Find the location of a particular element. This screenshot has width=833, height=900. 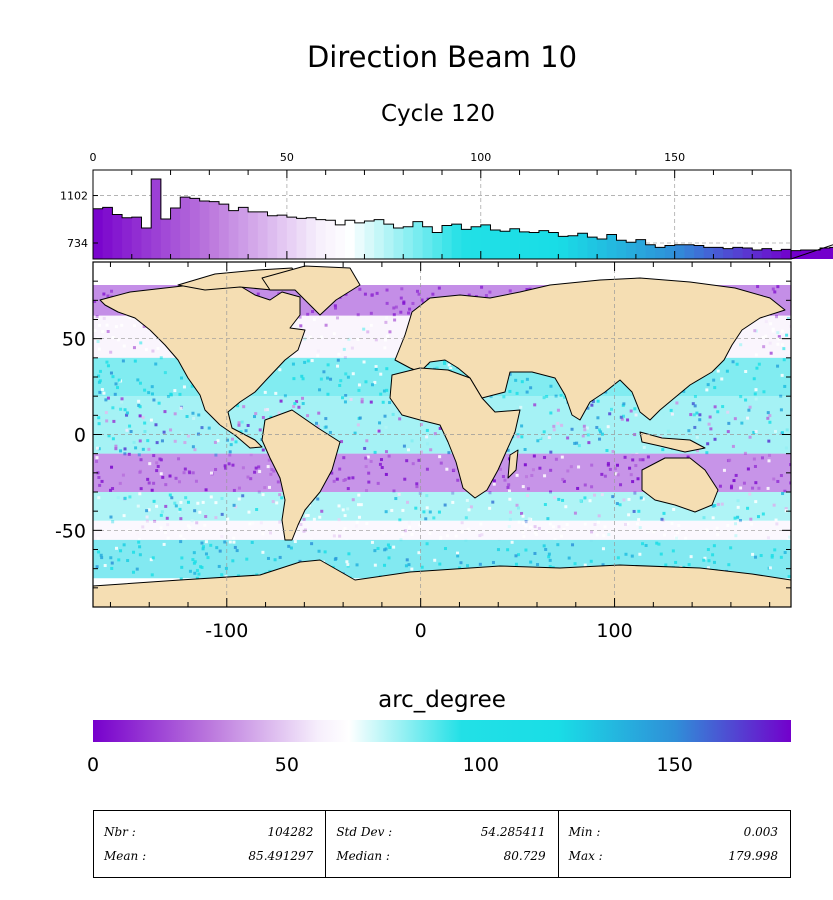

colorbar-tick-label: 150 is located at coordinates (675, 765).